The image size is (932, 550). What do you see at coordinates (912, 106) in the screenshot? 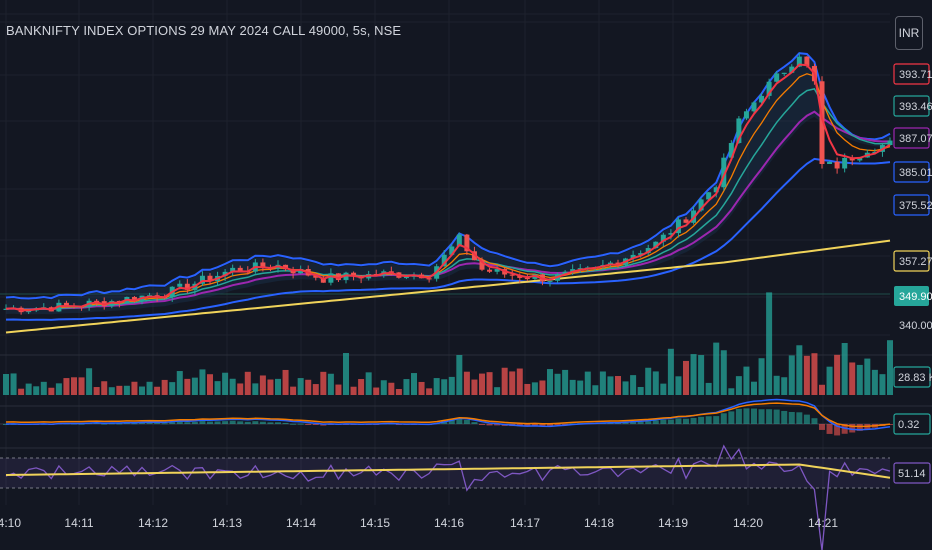
I see `price-tag: 393.46` at bounding box center [912, 106].